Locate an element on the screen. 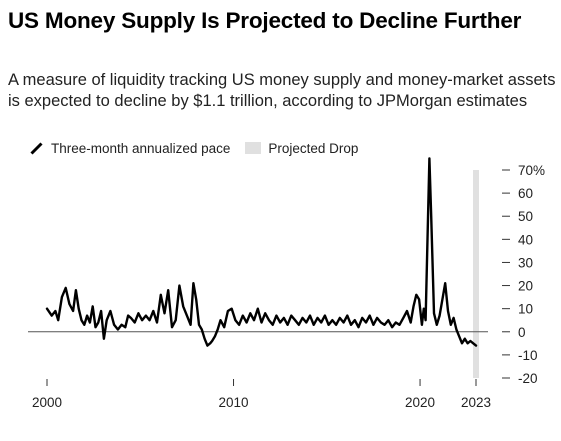 Image resolution: width=561 pixels, height=441 pixels. legend-item-series: Three-month annualized pace is located at coordinates (130, 148).